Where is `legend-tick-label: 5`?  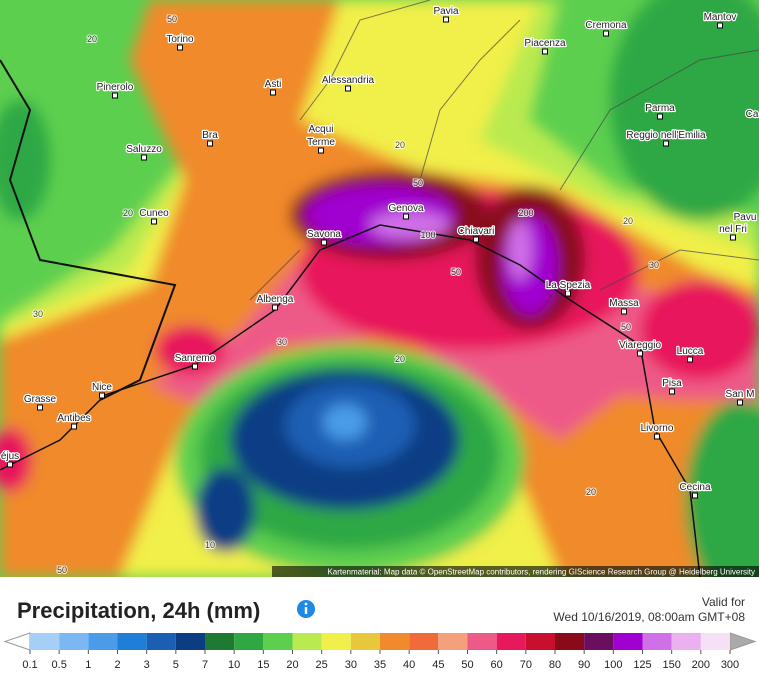
legend-tick-label: 5 is located at coordinates (176, 665).